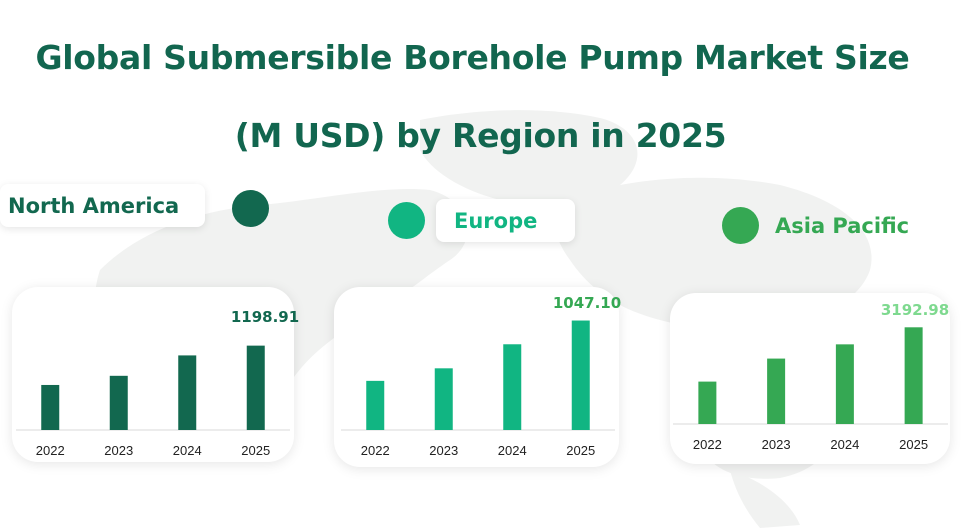 This screenshot has width=961, height=530. What do you see at coordinates (580, 450) in the screenshot?
I see `tick-label-europe-2025: 2025` at bounding box center [580, 450].